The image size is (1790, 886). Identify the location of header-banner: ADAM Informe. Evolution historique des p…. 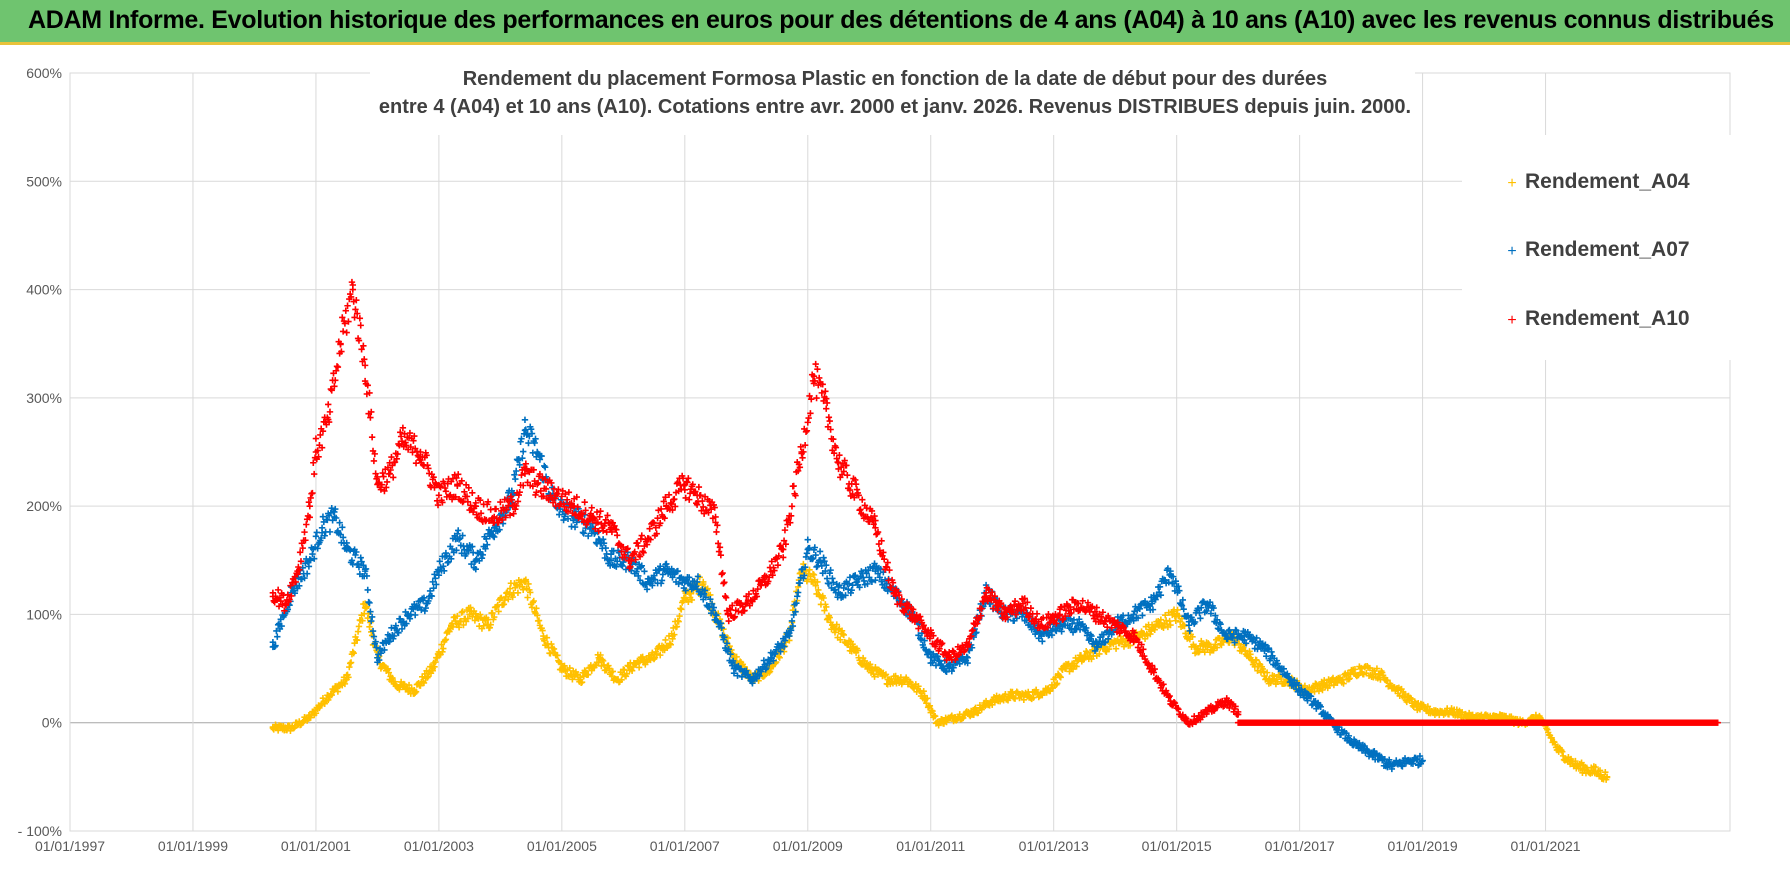
(895, 22).